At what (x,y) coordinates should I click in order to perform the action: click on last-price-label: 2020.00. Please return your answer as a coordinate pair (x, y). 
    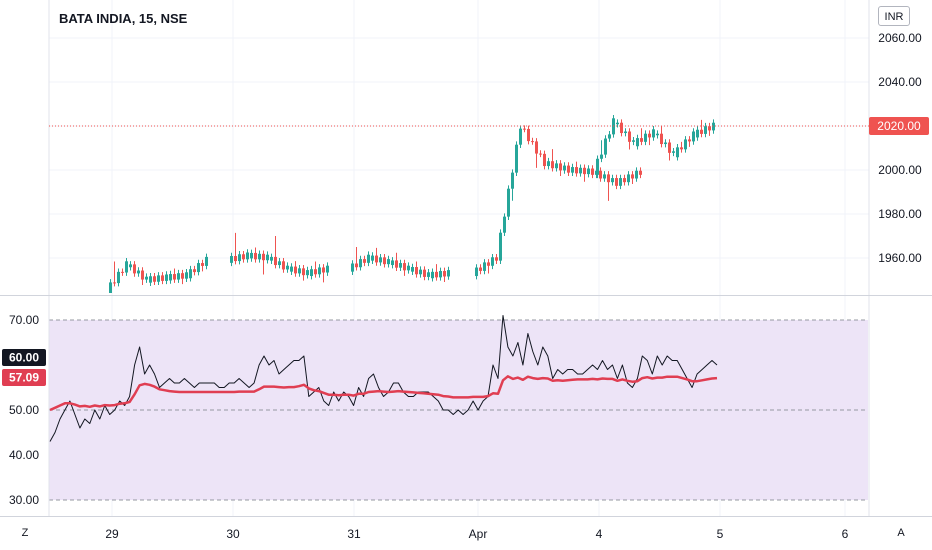
    Looking at the image, I should click on (899, 126).